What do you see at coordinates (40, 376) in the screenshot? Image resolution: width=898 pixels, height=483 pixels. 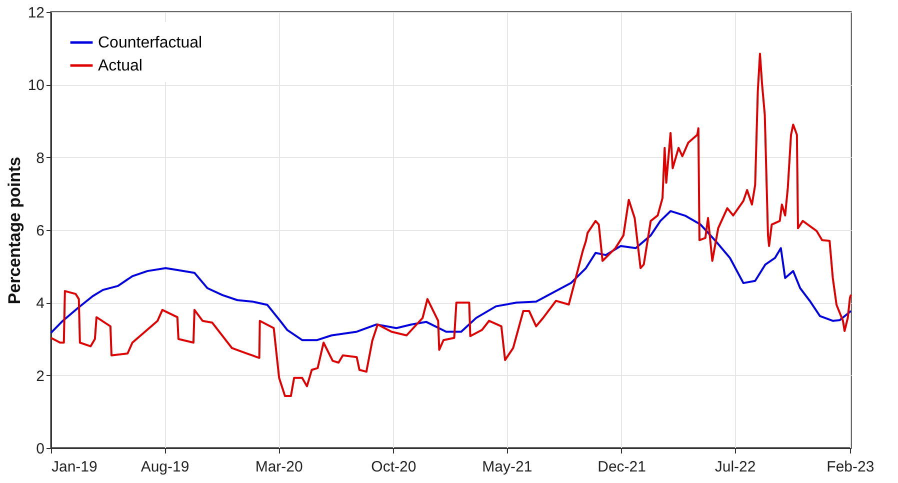 I see `y-tick-label: 2` at bounding box center [40, 376].